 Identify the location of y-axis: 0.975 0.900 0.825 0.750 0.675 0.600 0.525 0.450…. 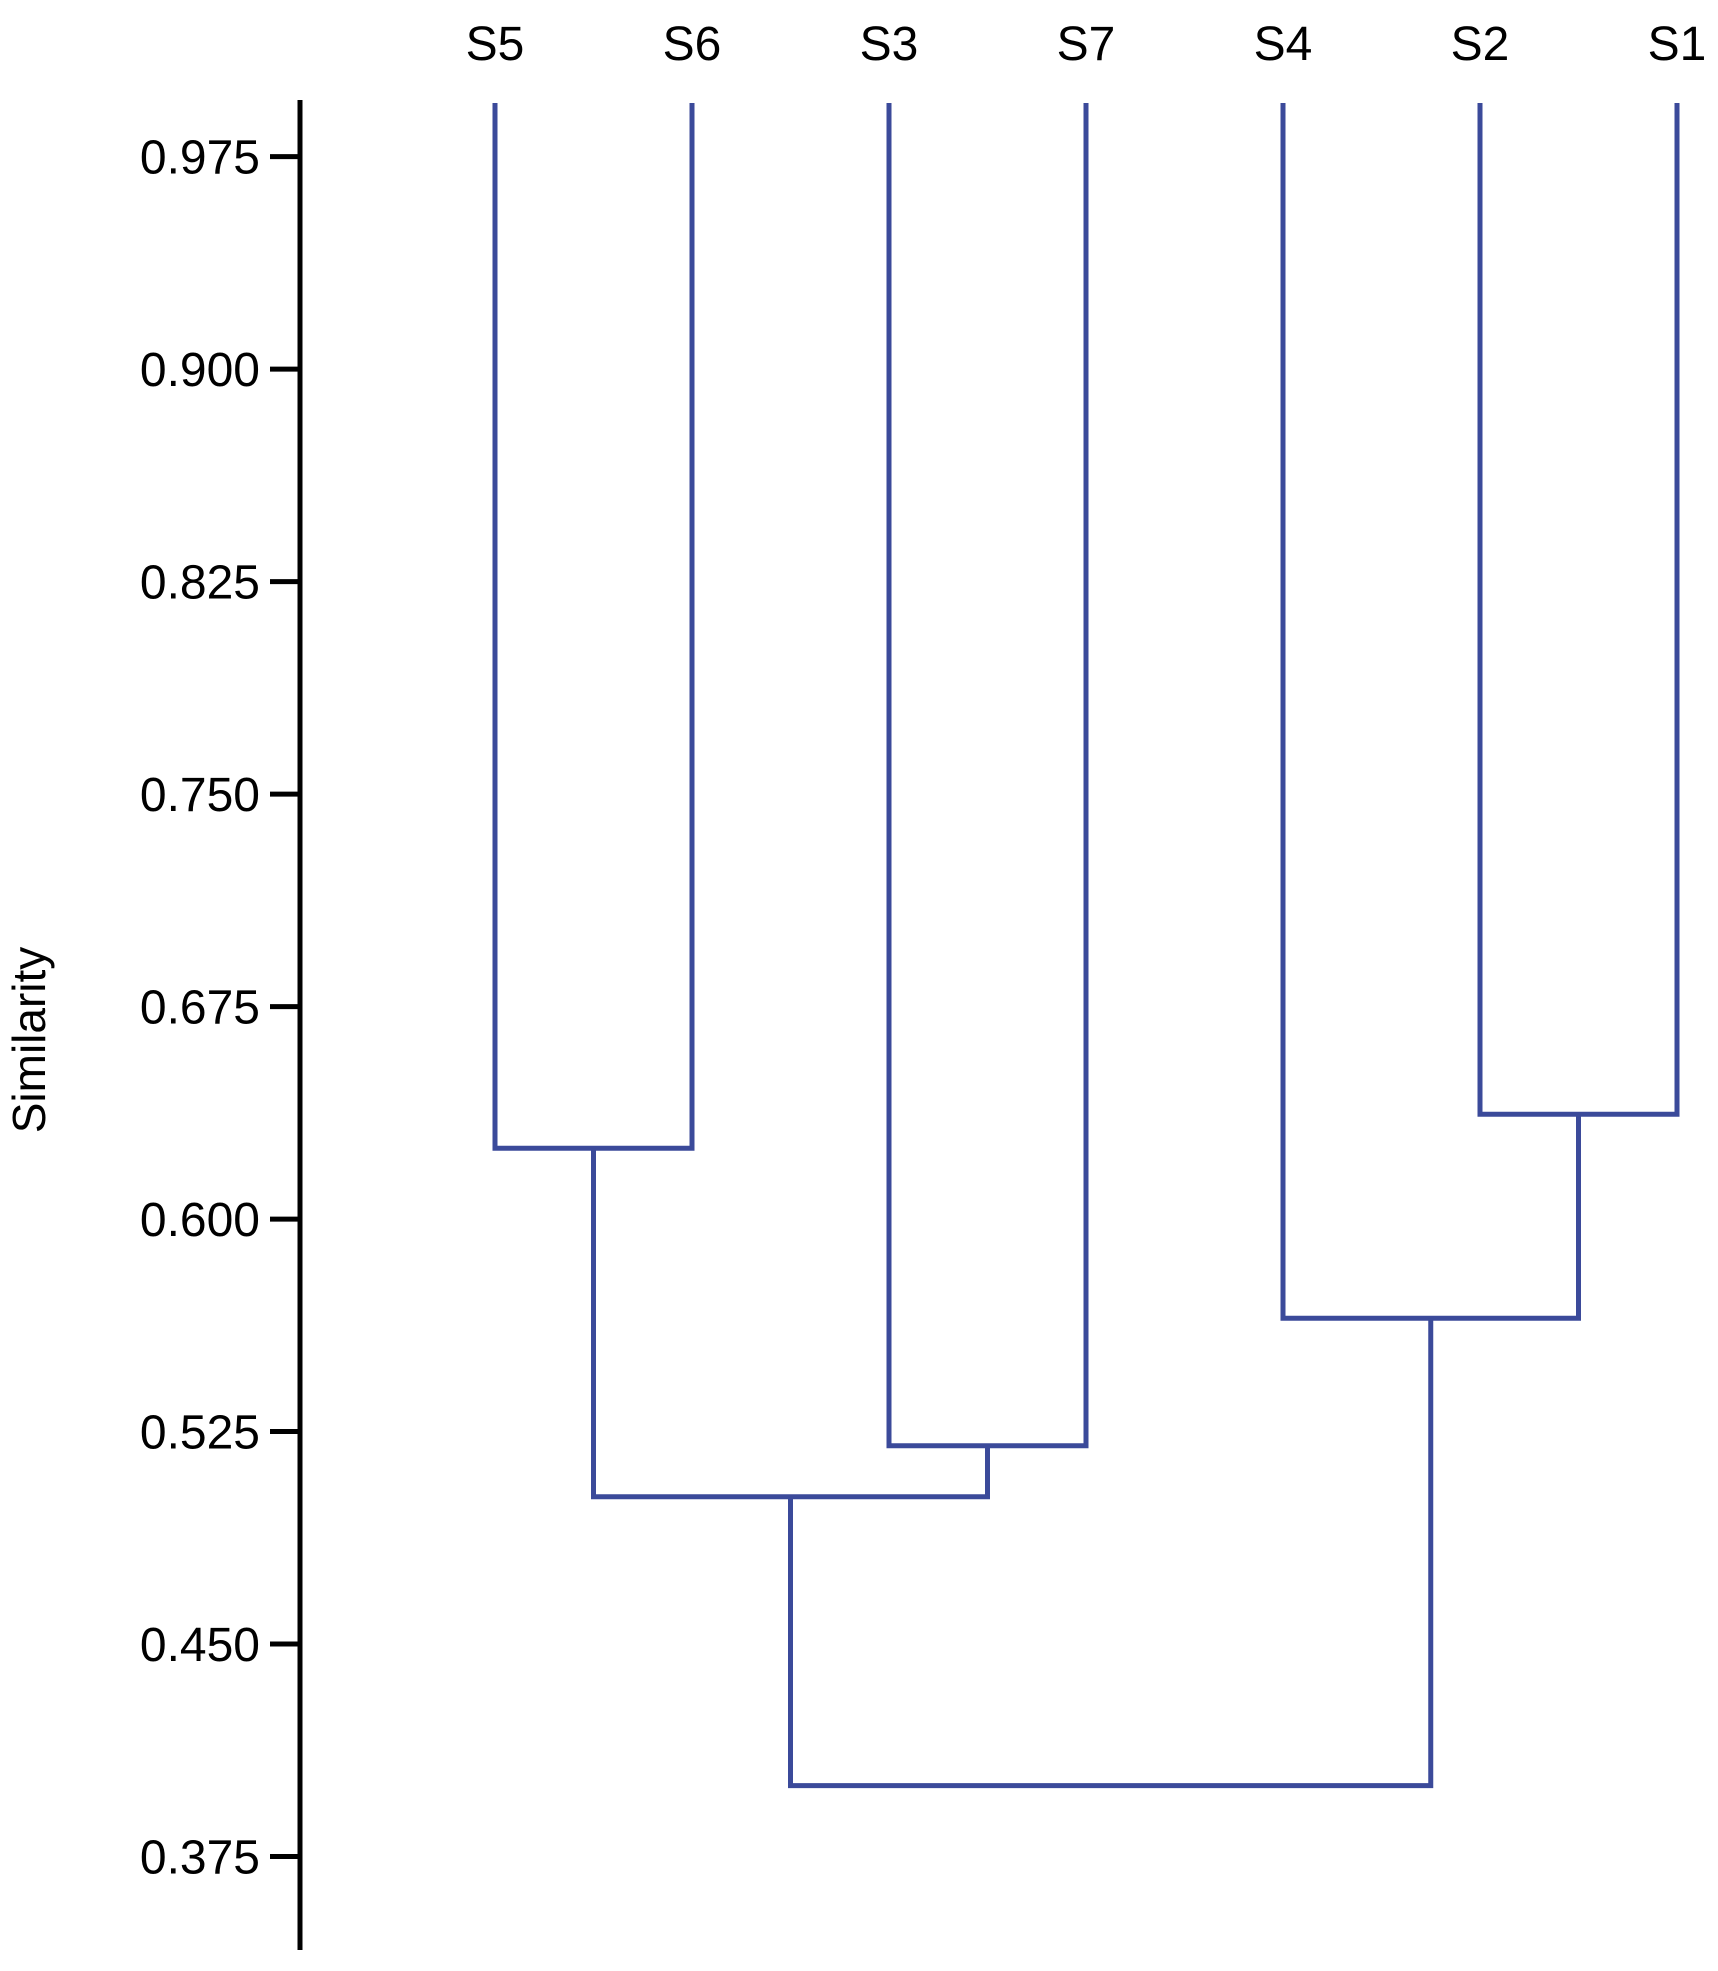
(221, 1025).